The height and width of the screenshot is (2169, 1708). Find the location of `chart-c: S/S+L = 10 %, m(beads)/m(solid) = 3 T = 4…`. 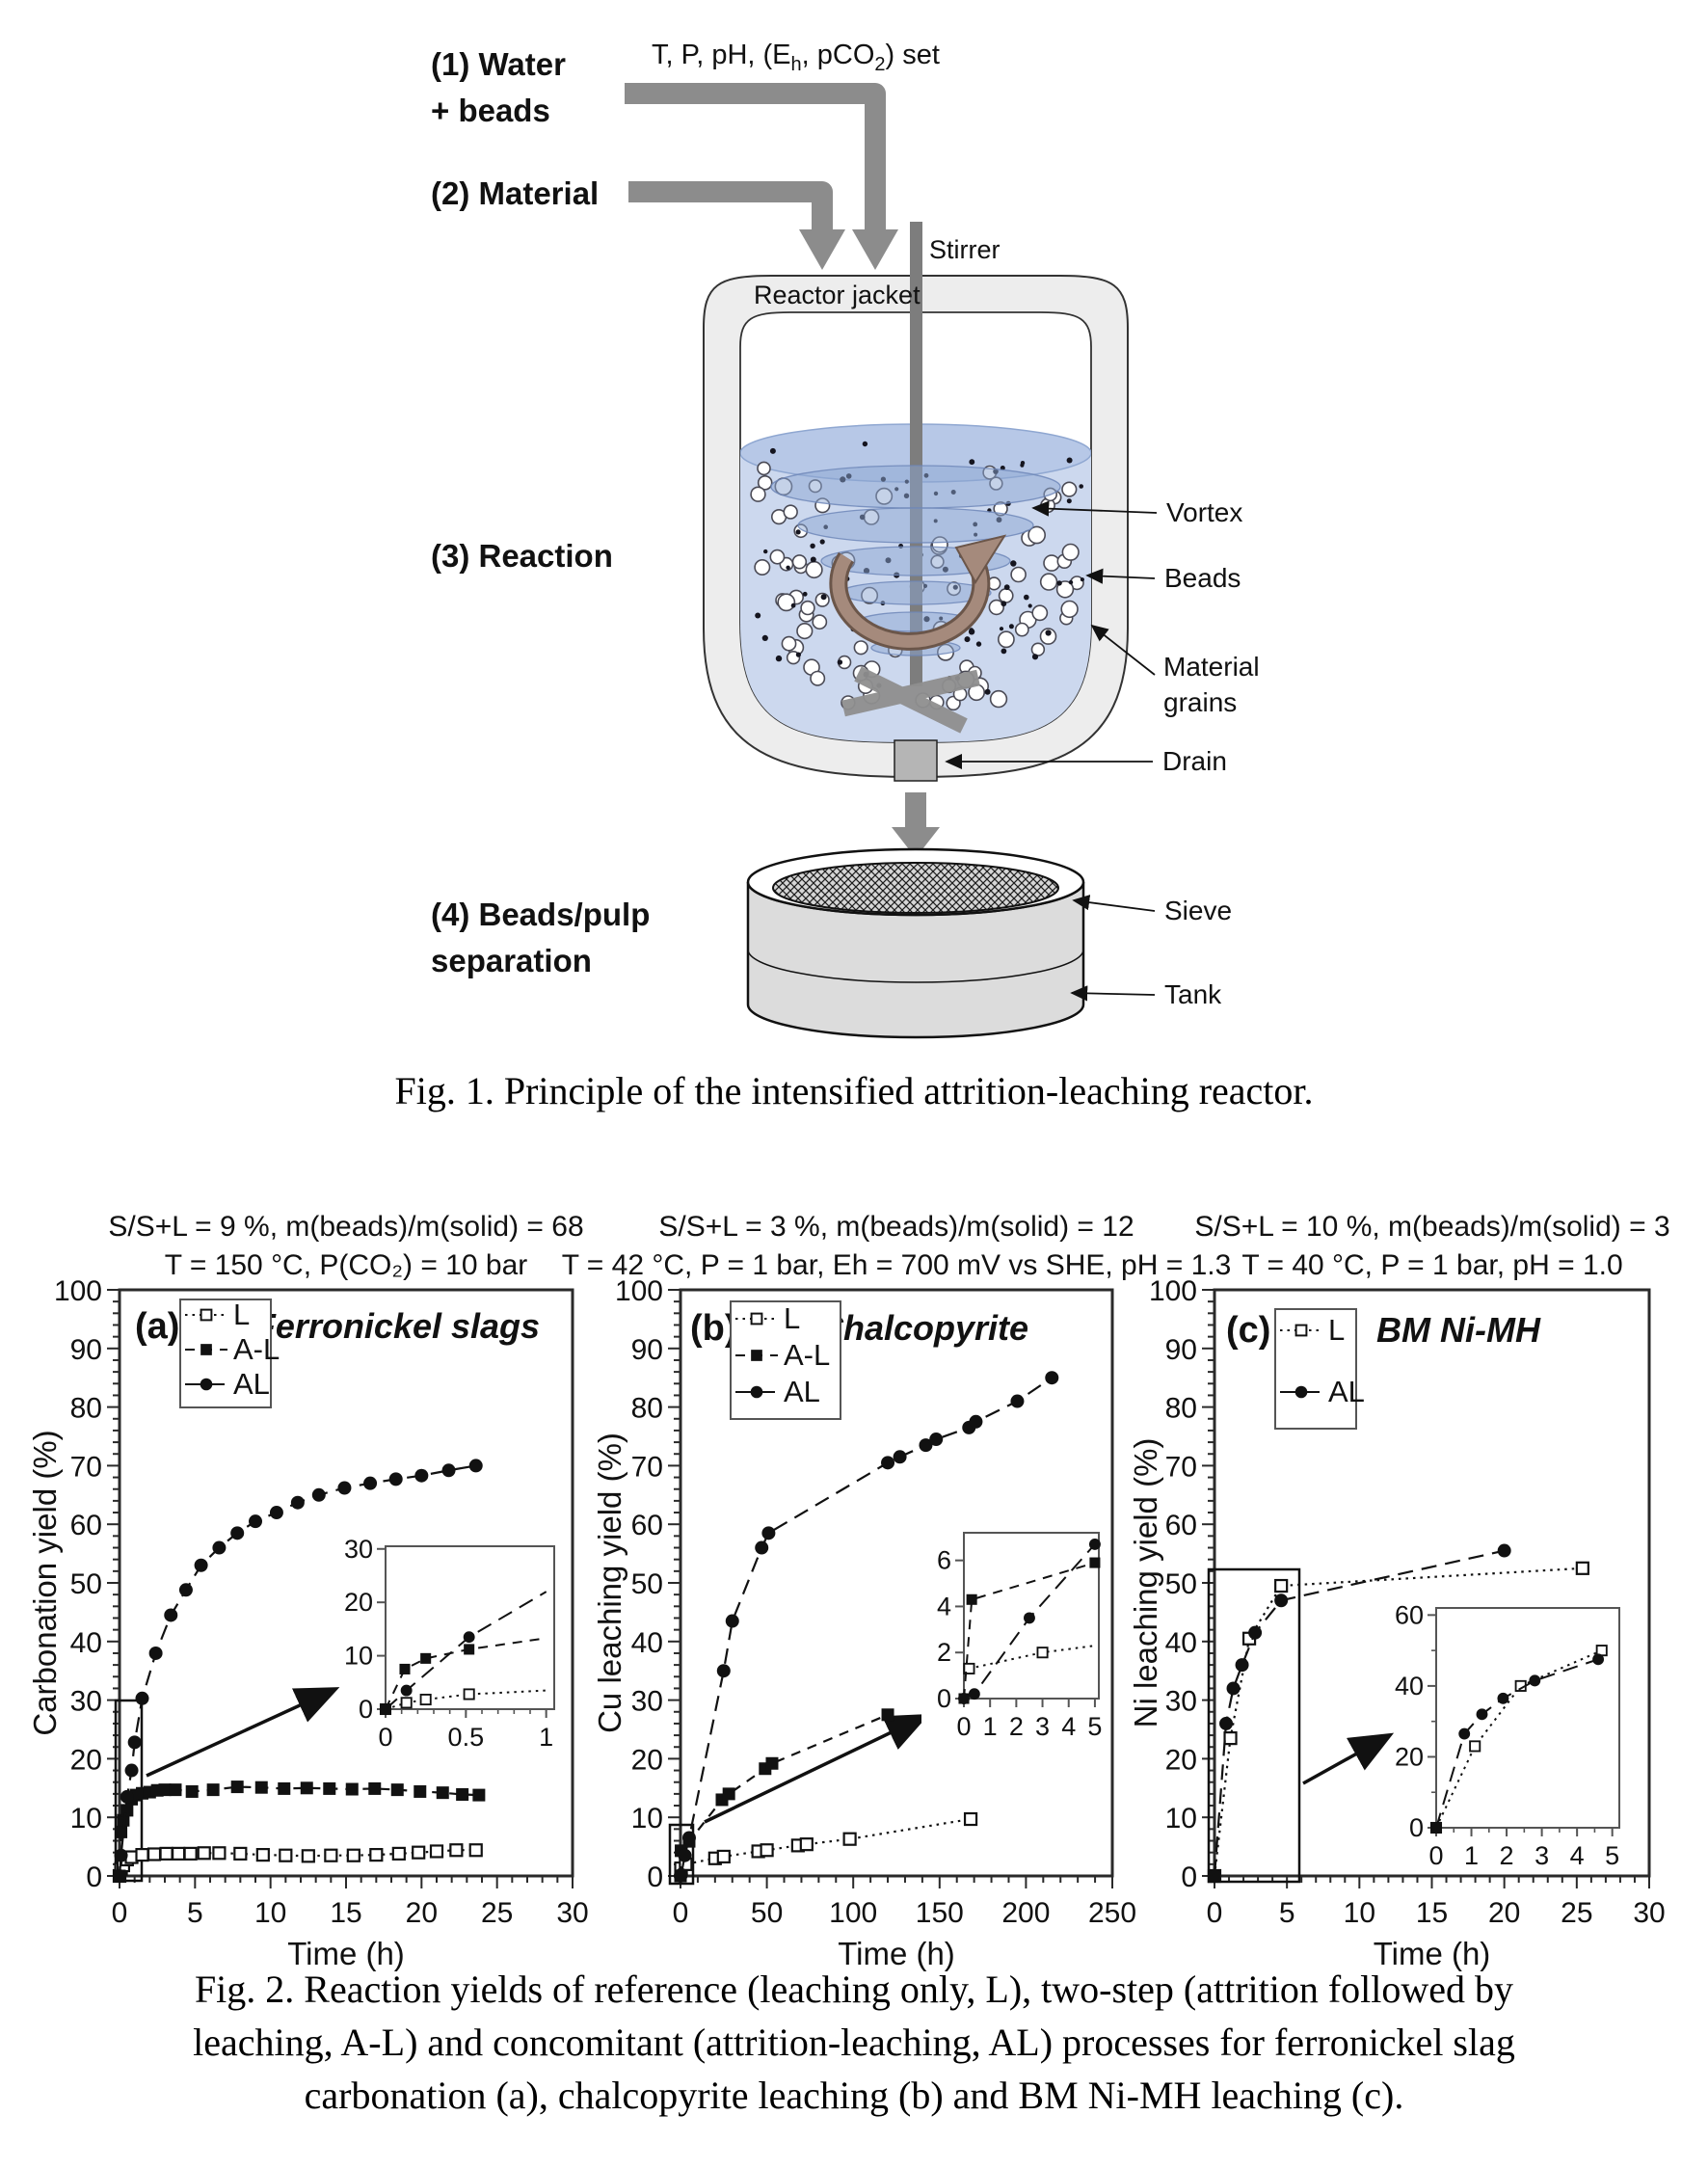

chart-c: S/S+L = 10 %, m(beads)/m(solid) = 3 T = 4… is located at coordinates (1399, 1591).